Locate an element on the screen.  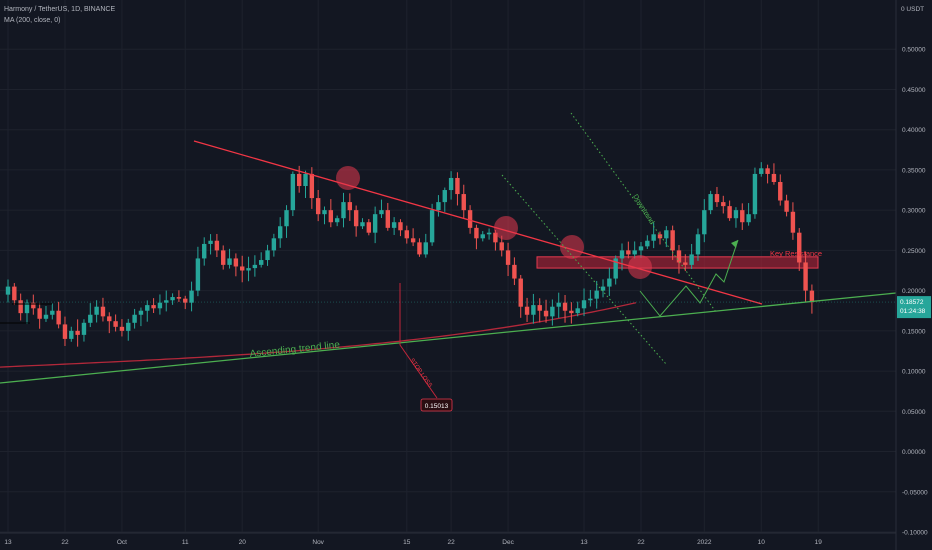
x-tick-label: 15 is located at coordinates (407, 542).